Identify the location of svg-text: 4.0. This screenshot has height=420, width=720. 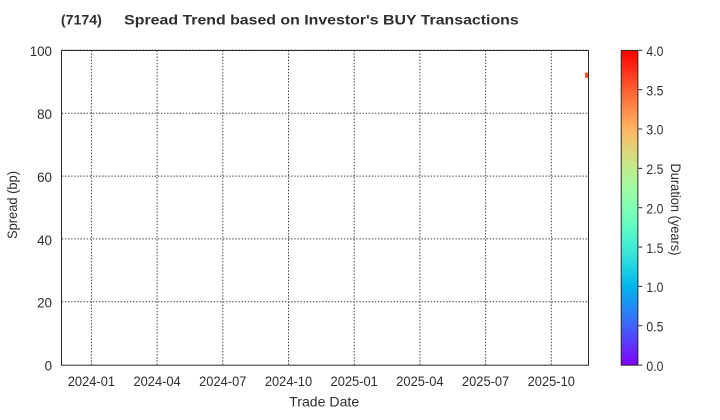
(654, 51).